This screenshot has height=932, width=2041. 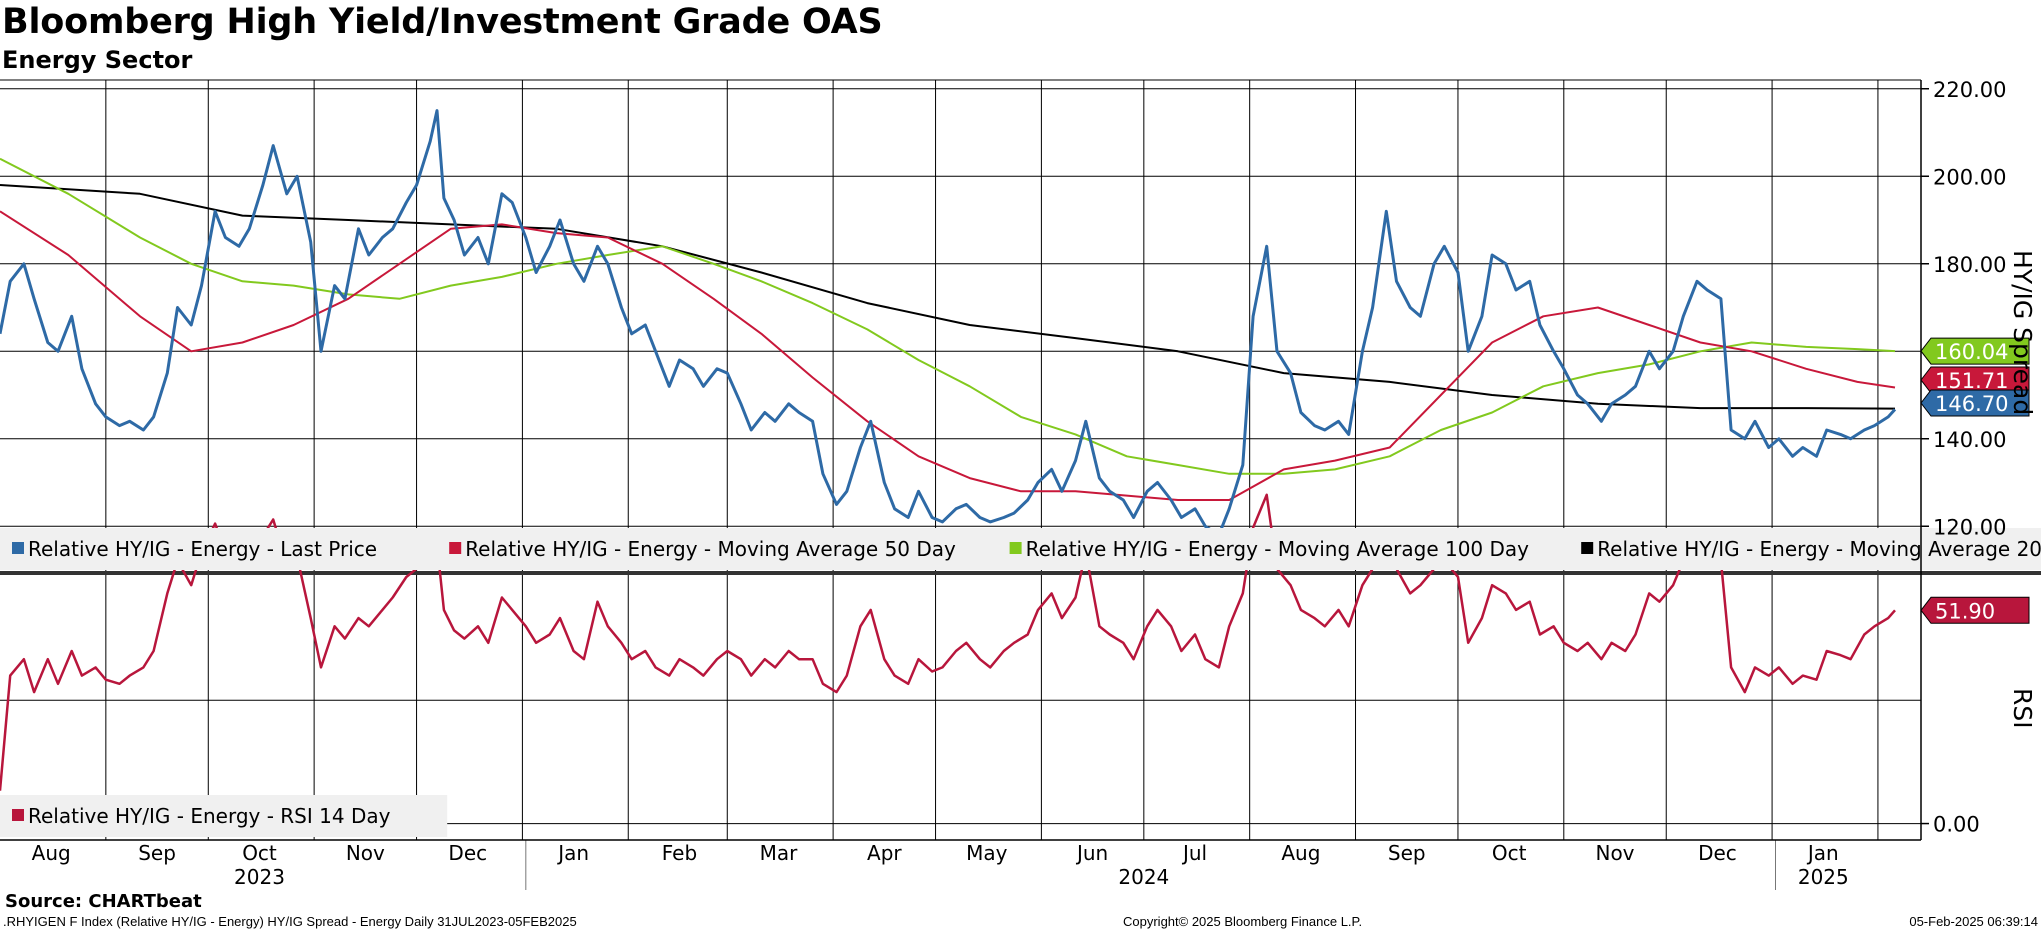 What do you see at coordinates (1822, 853) in the screenshot?
I see `xtick-label-17: Jan` at bounding box center [1822, 853].